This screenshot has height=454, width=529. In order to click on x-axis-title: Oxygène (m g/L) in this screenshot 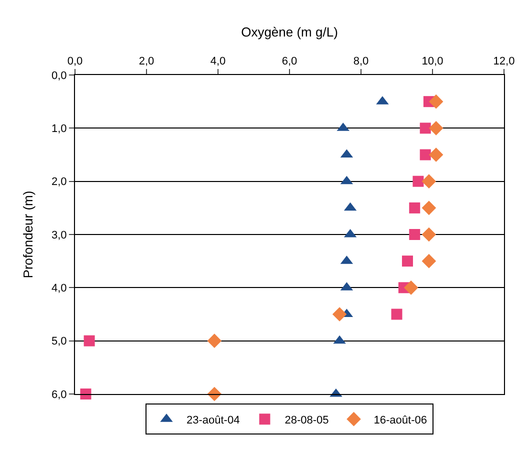, I will do `click(289, 32)`.